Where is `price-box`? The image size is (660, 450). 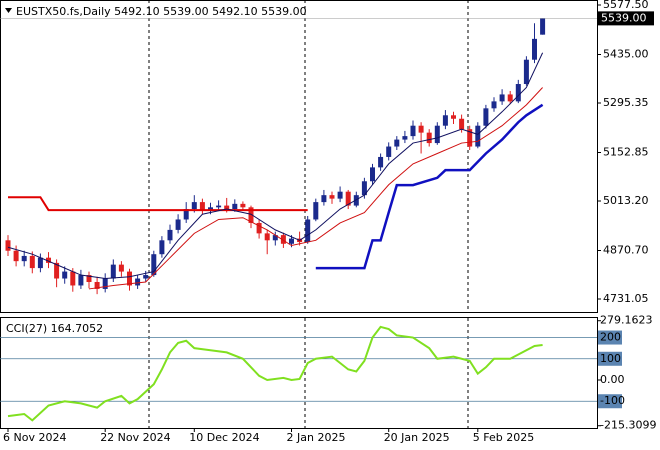 price-box is located at coordinates (626, 18).